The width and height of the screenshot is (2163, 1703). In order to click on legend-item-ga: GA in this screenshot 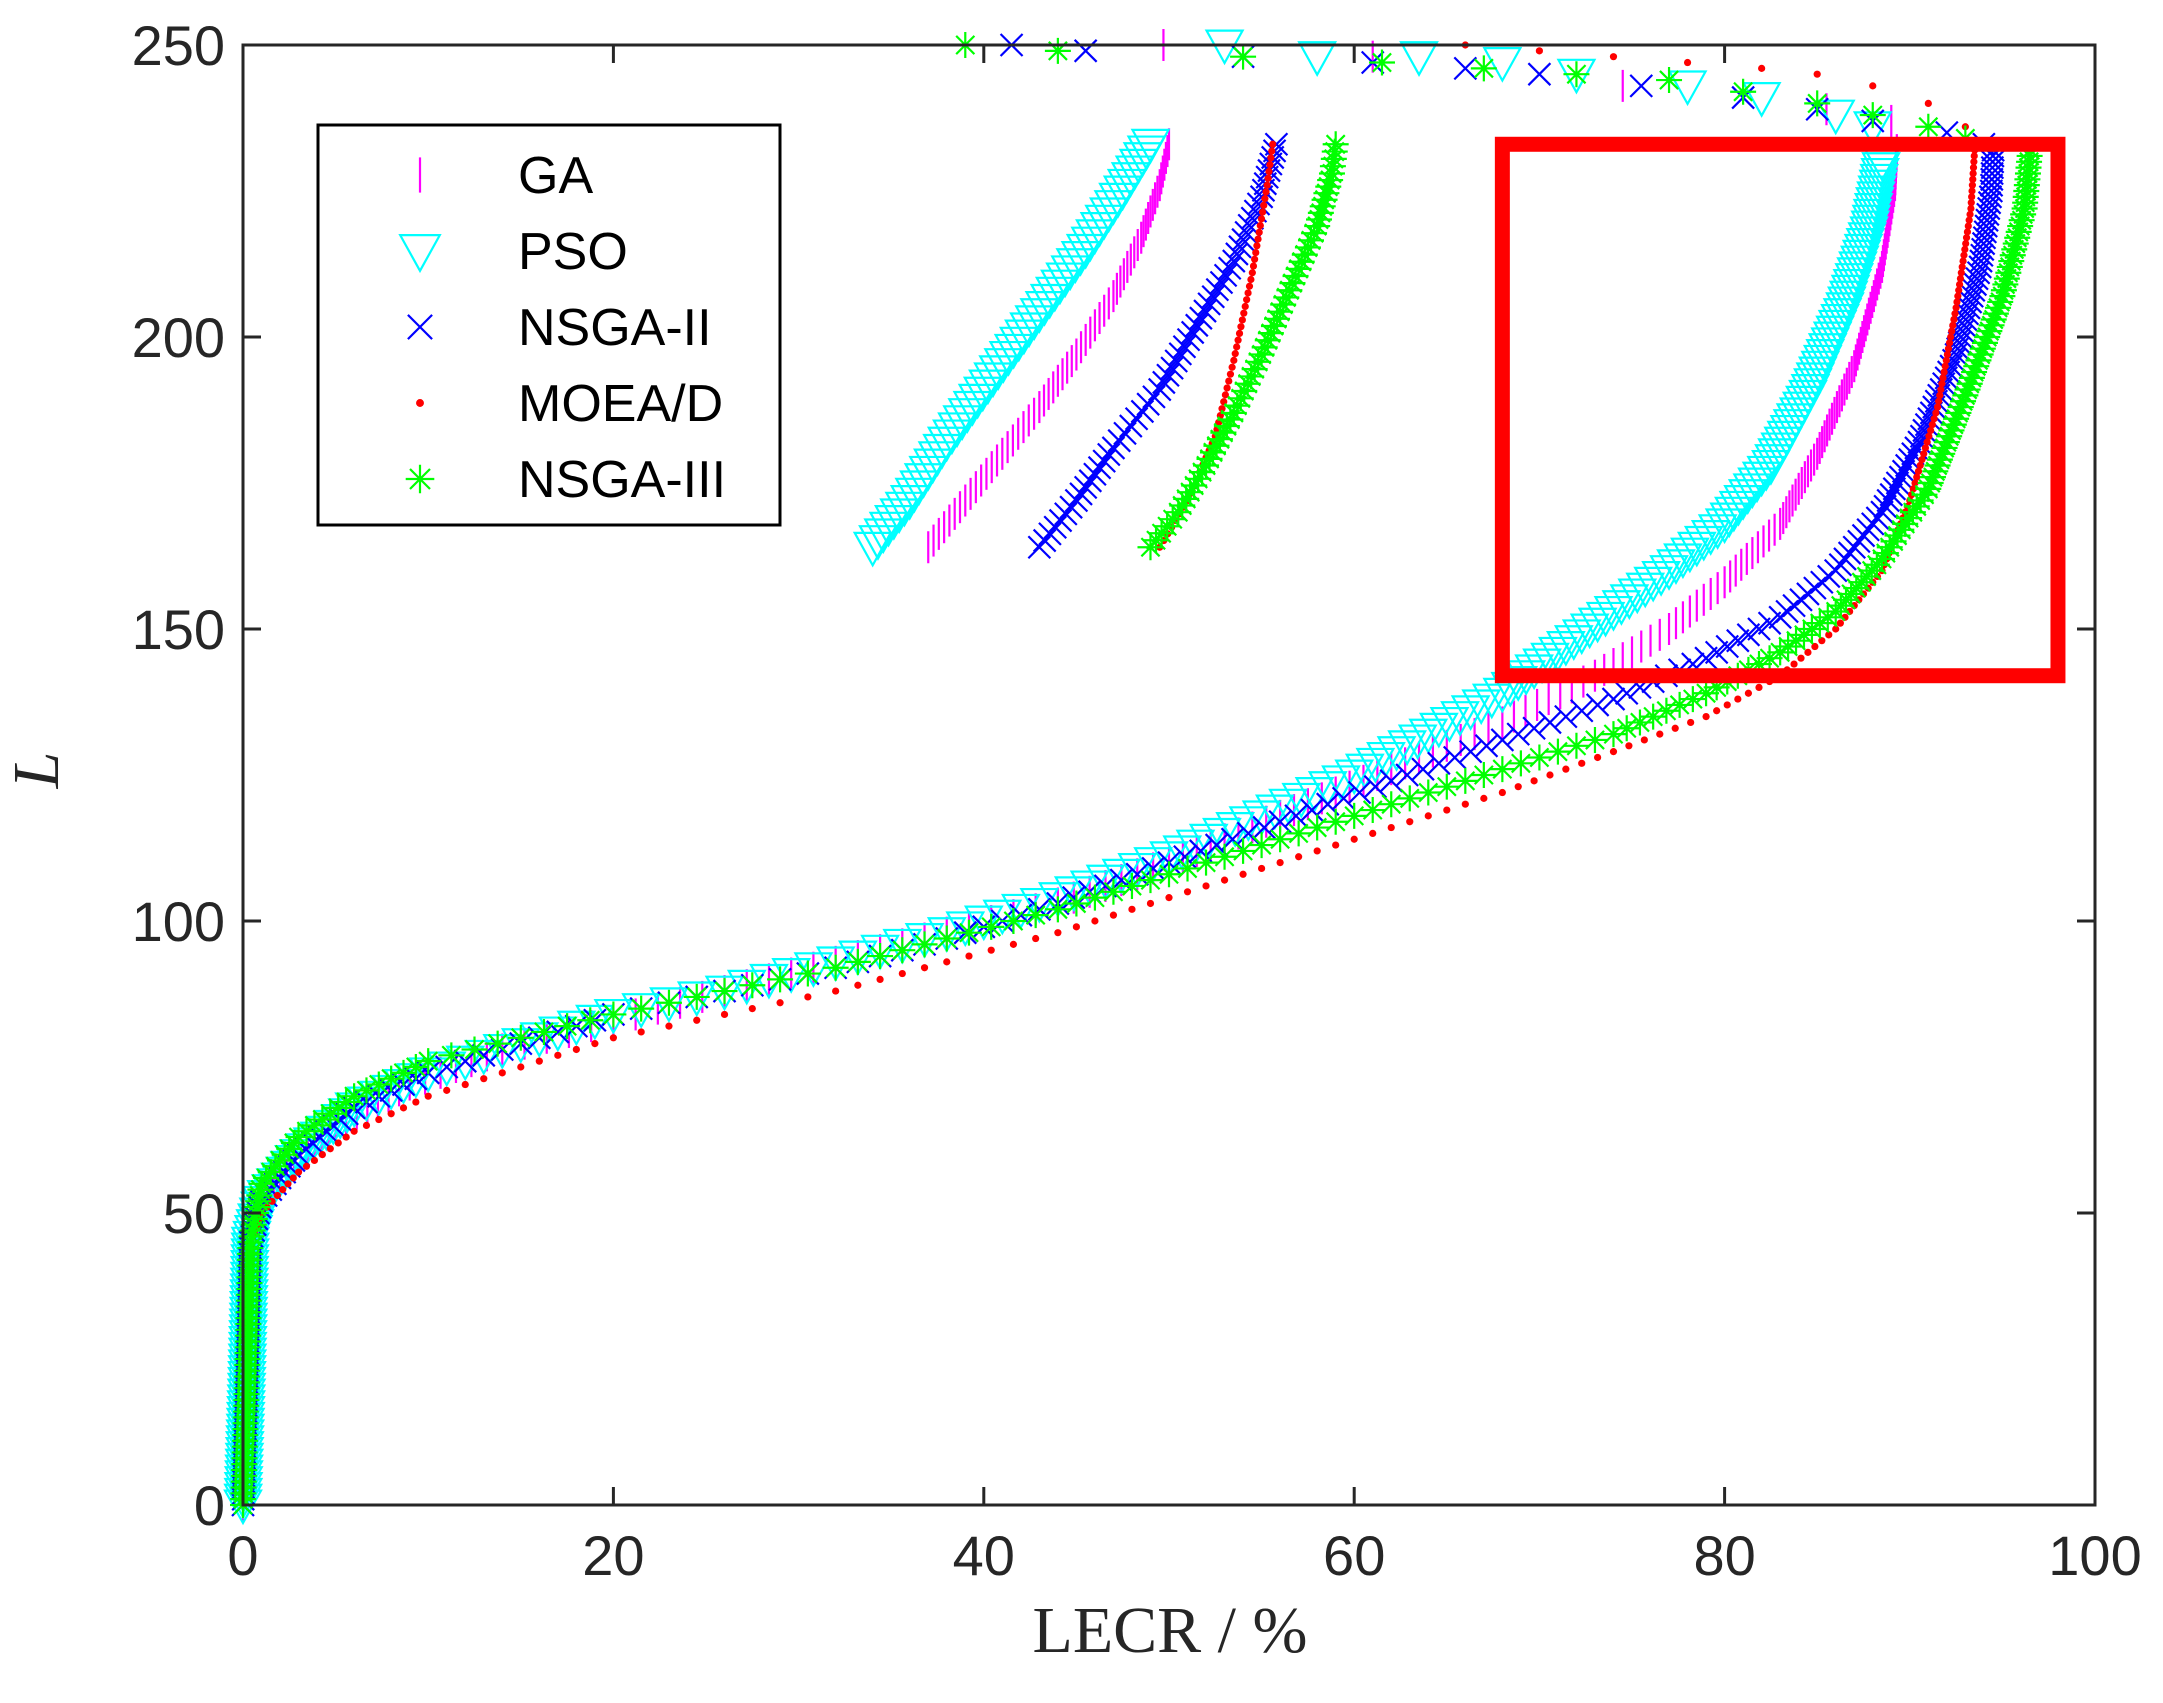, I will do `click(505, 176)`.